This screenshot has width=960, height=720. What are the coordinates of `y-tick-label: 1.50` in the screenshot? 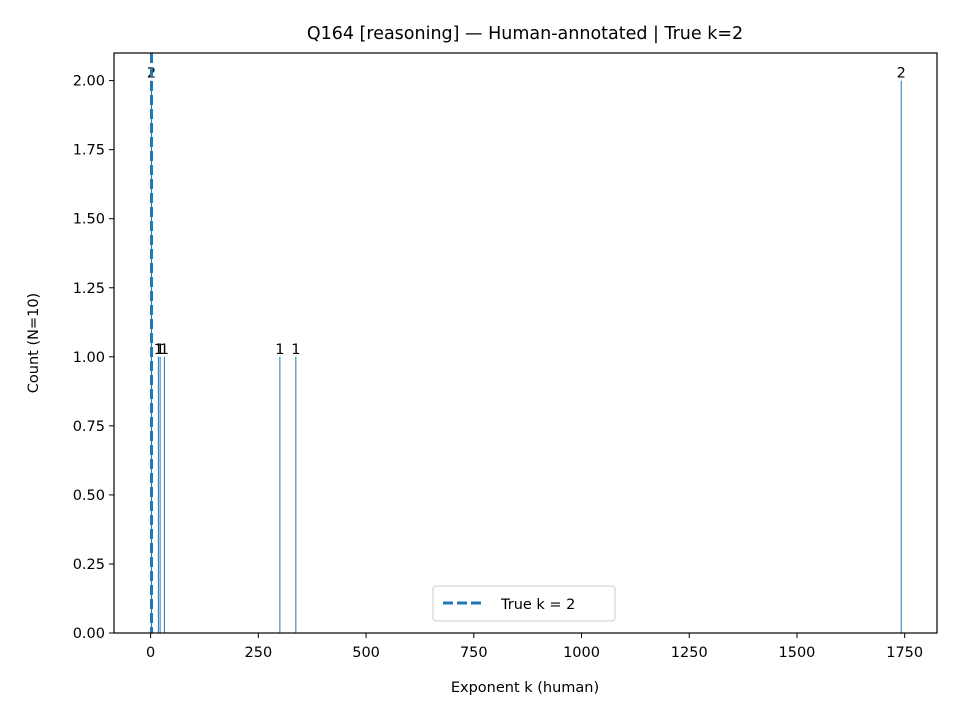 It's located at (89, 220).